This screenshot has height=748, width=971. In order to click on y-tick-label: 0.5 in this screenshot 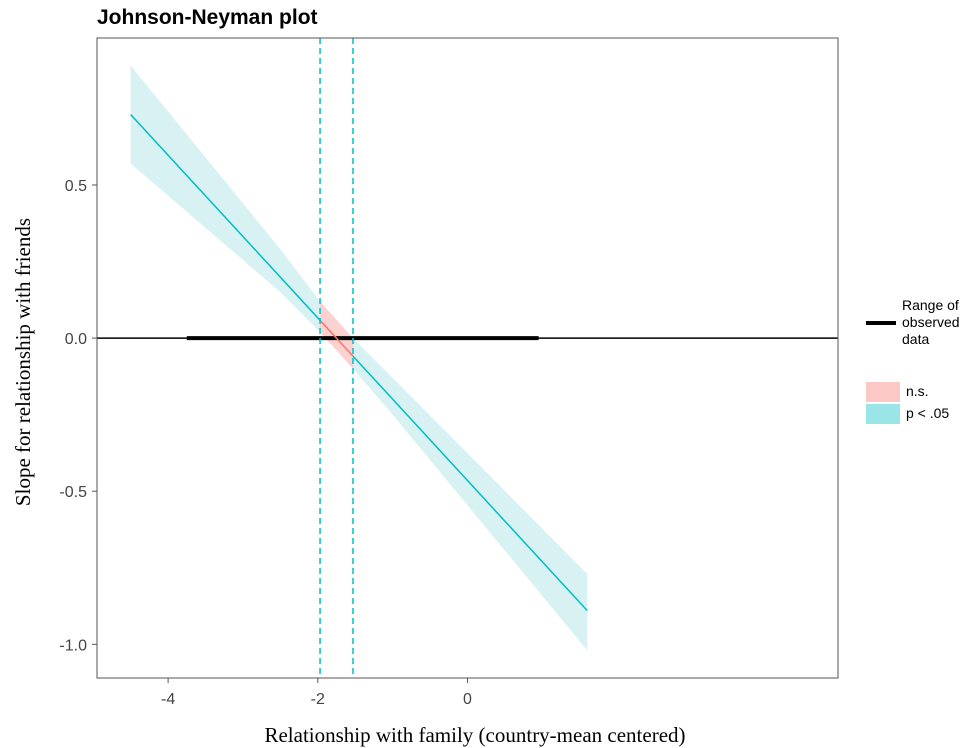, I will do `click(76, 186)`.